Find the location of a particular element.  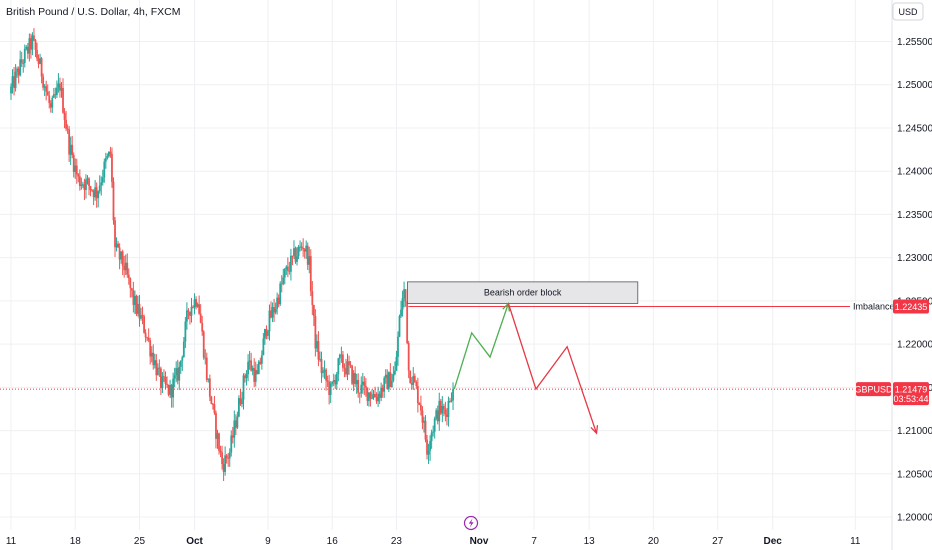

currency-label: USD is located at coordinates (908, 12).